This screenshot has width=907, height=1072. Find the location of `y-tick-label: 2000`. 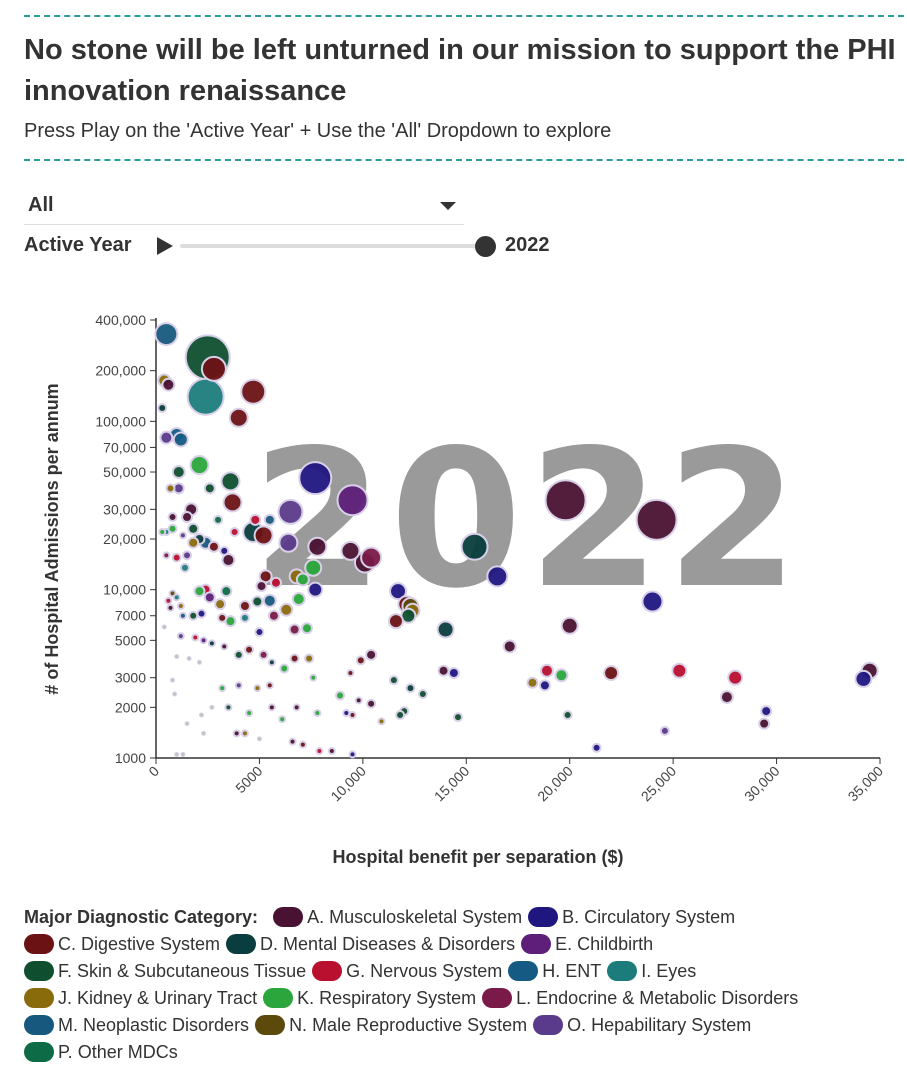

y-tick-label: 2000 is located at coordinates (130, 707).